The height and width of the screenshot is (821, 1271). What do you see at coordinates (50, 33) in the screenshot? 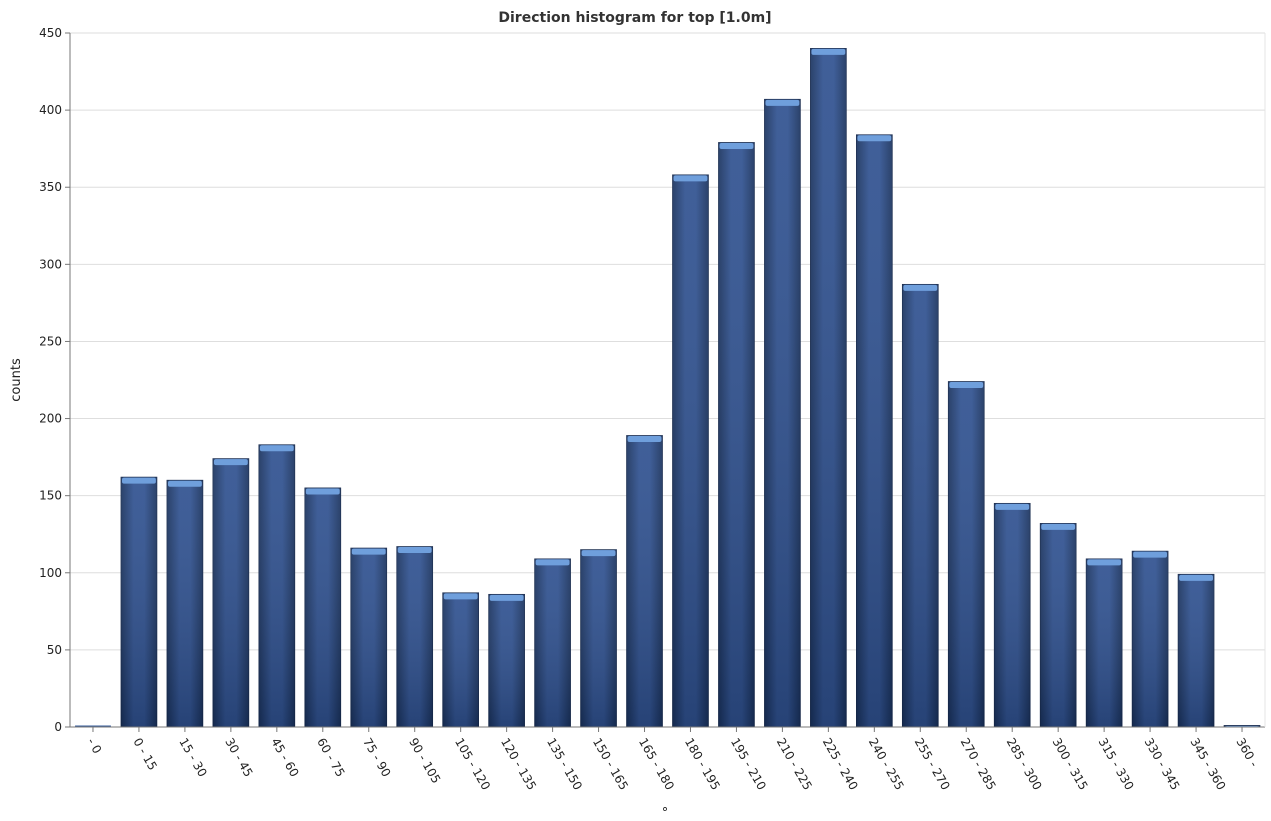
I see `y-tick-label: 450` at bounding box center [50, 33].